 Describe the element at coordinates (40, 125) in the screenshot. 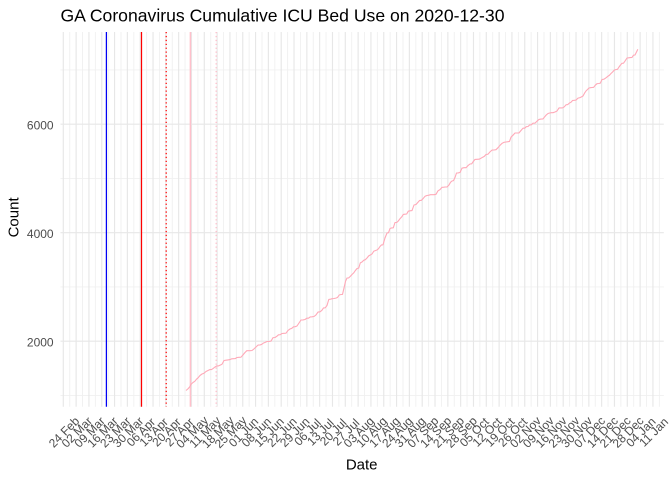

I see `svg-text: 6000` at that location.